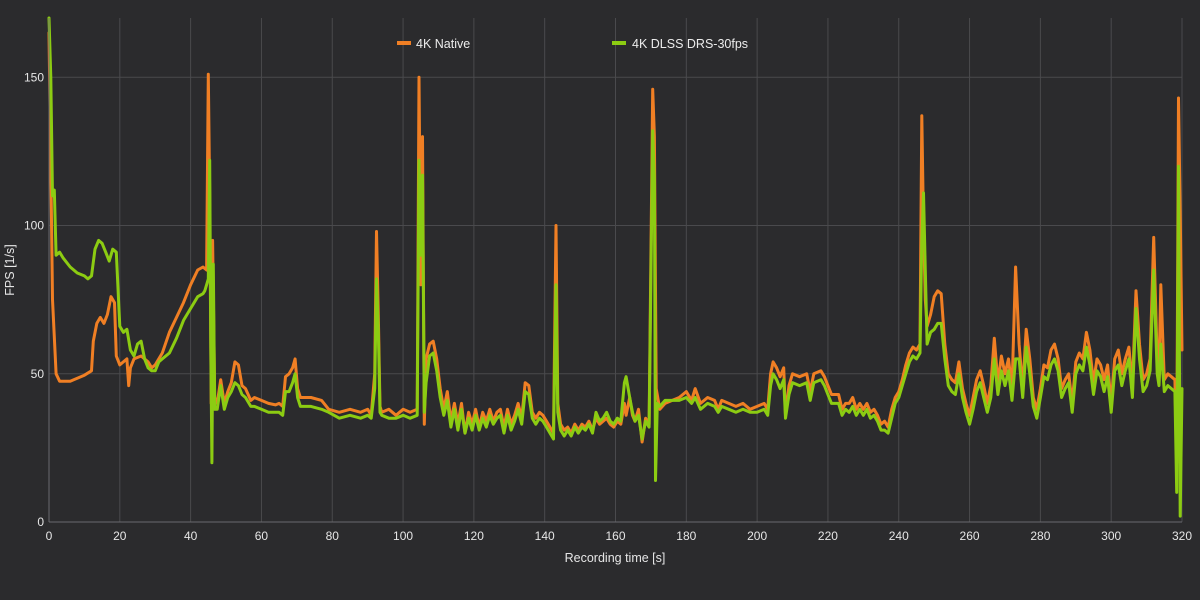  Describe the element at coordinates (1182, 536) in the screenshot. I see `x-tick-label: 320` at that location.